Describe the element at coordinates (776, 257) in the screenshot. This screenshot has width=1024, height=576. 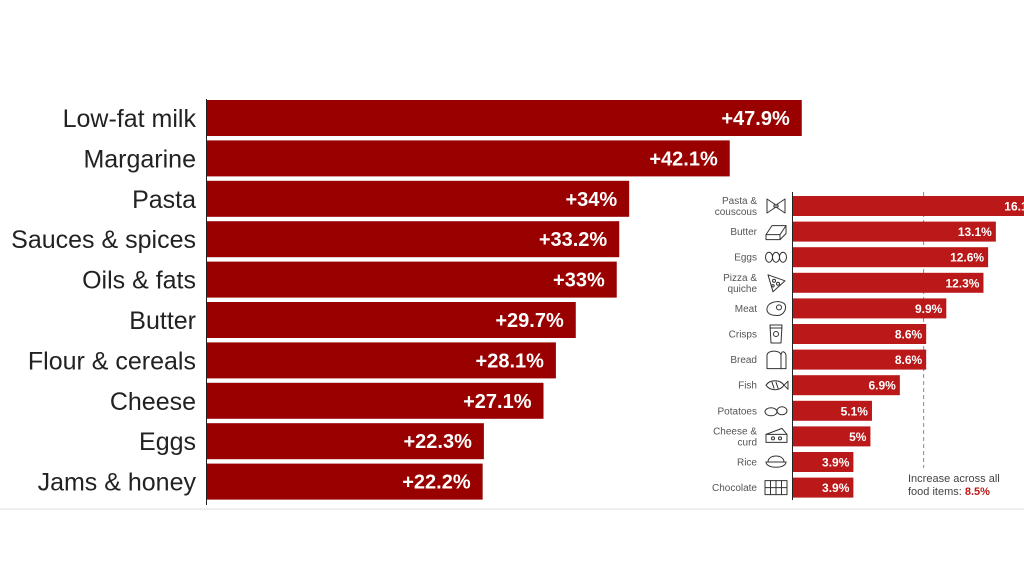
I see `eggs-icon` at that location.